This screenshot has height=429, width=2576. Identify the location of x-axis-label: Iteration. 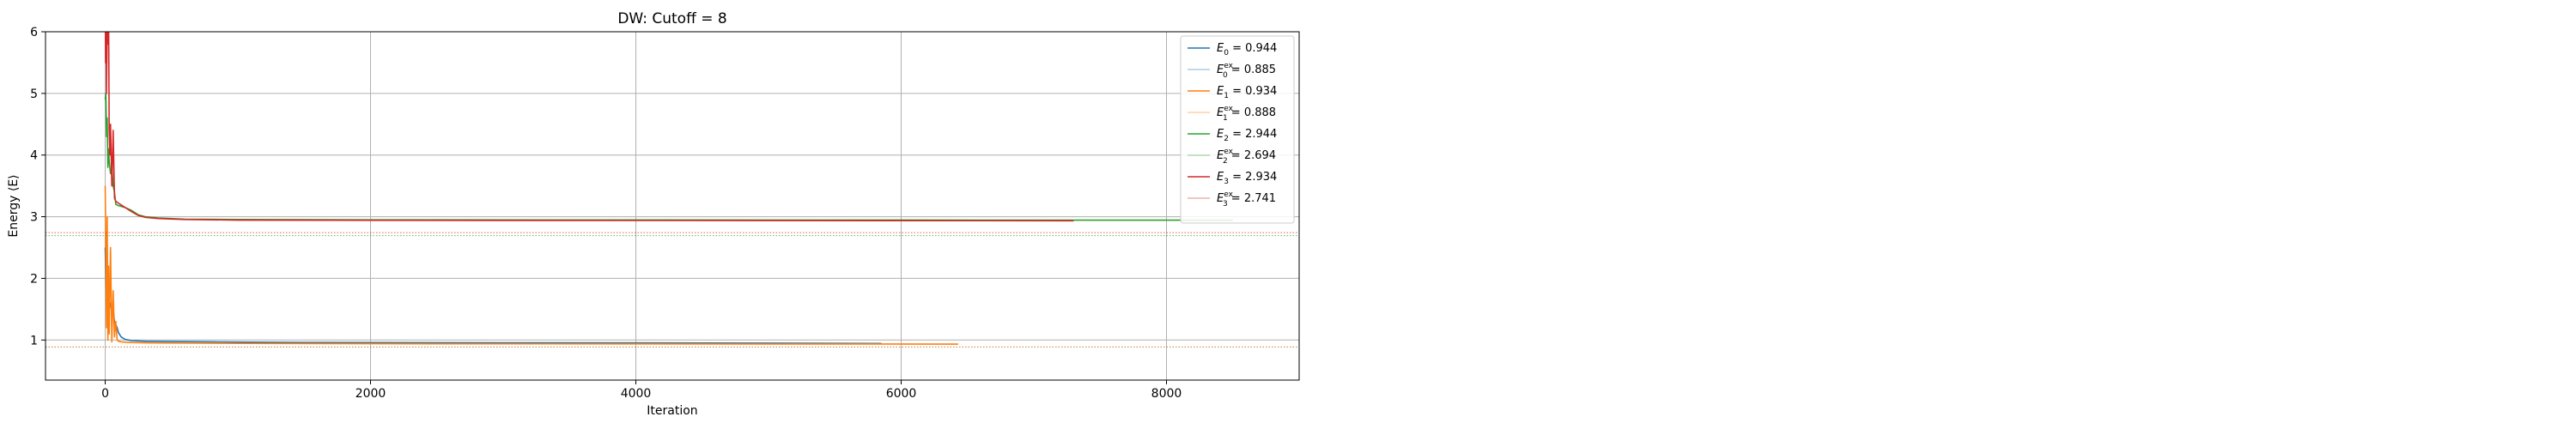
(672, 411).